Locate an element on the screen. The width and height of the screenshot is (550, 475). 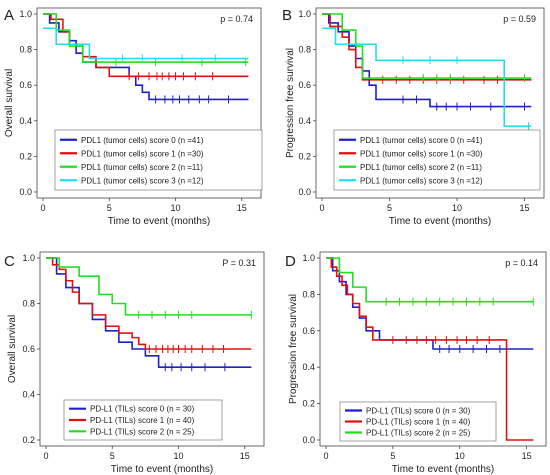
panel-label: A is located at coordinates (9, 15).